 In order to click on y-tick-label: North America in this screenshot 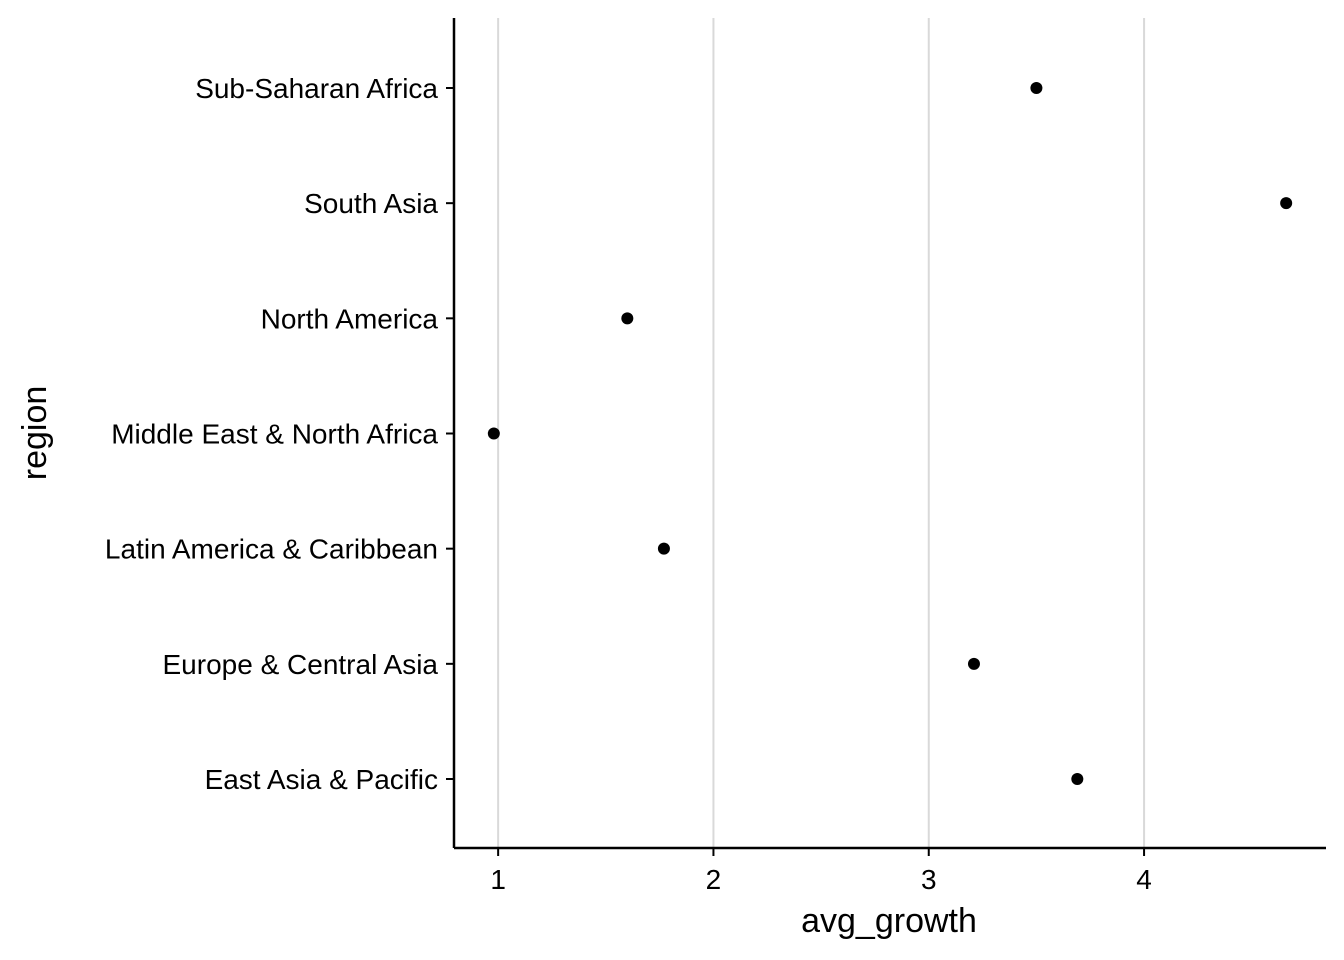, I will do `click(350, 318)`.